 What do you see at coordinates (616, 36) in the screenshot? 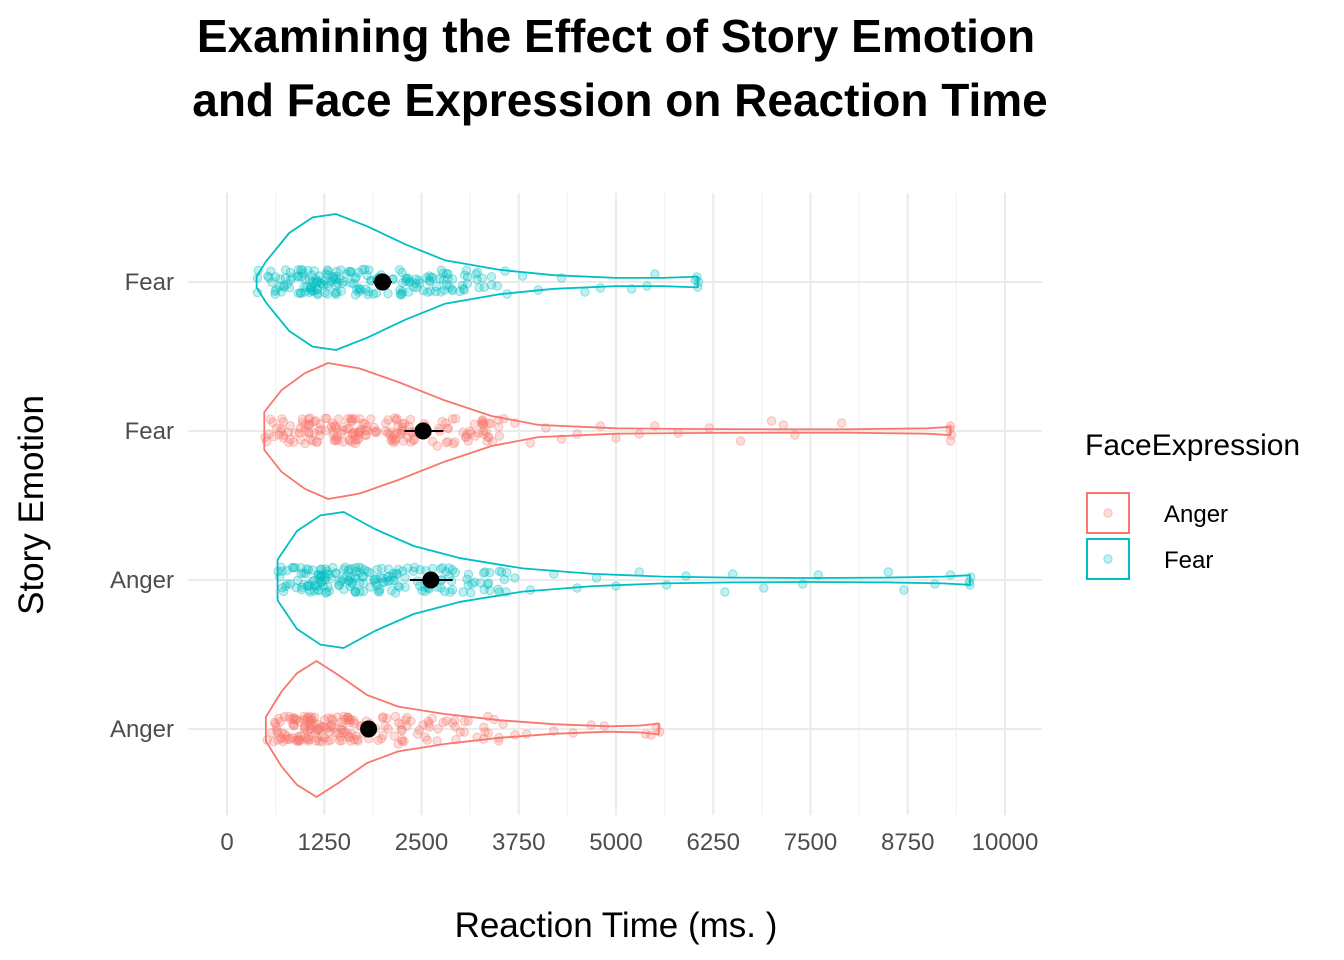
I see `chart-title-line-1: Examining the Effect of Story Emotion` at bounding box center [616, 36].